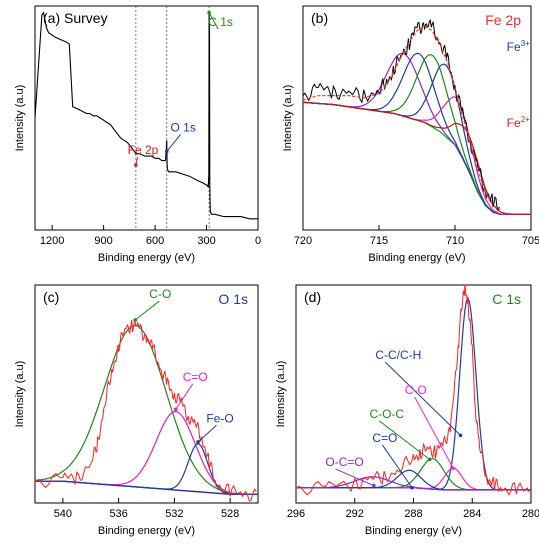  What do you see at coordinates (518, 46) in the screenshot?
I see `peak-annotation: Fe3+` at bounding box center [518, 46].